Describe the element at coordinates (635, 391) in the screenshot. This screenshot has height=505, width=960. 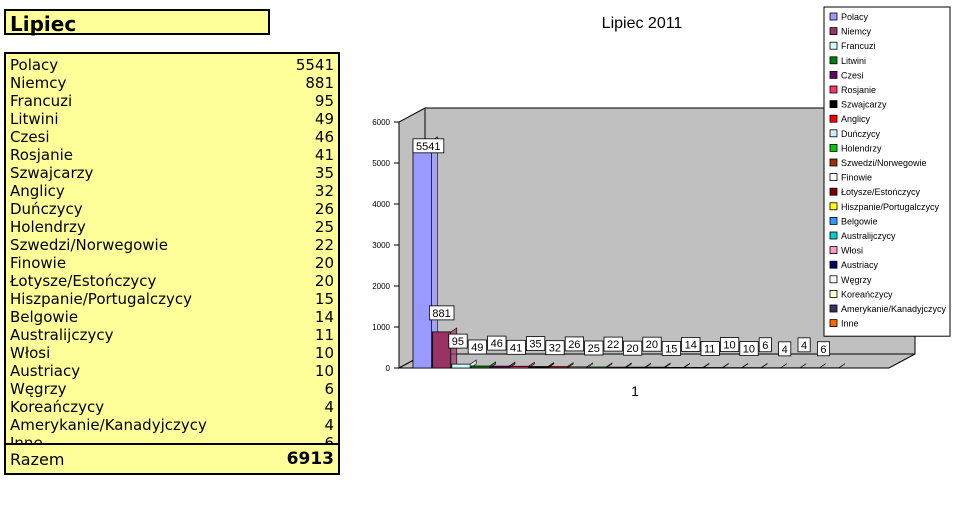
I see `x-category-label: 1` at that location.